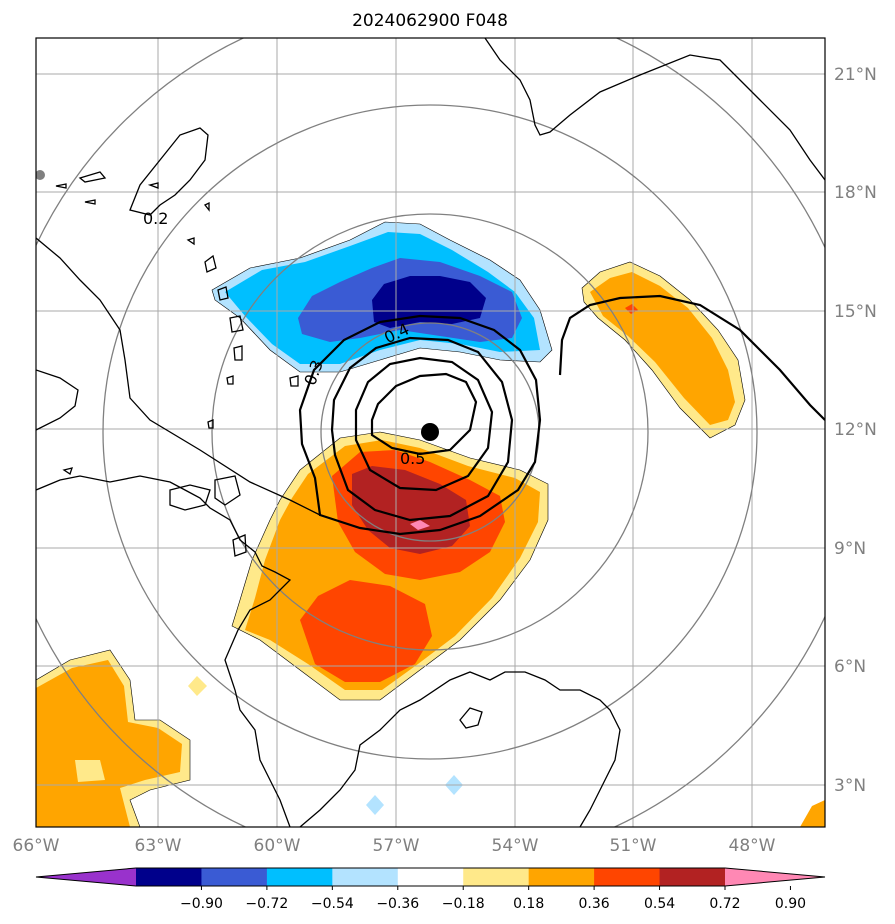 Image resolution: width=895 pixels, height=924 pixels. Describe the element at coordinates (528, 904) in the screenshot. I see `colorbar-tick-label: 0.18` at that location.